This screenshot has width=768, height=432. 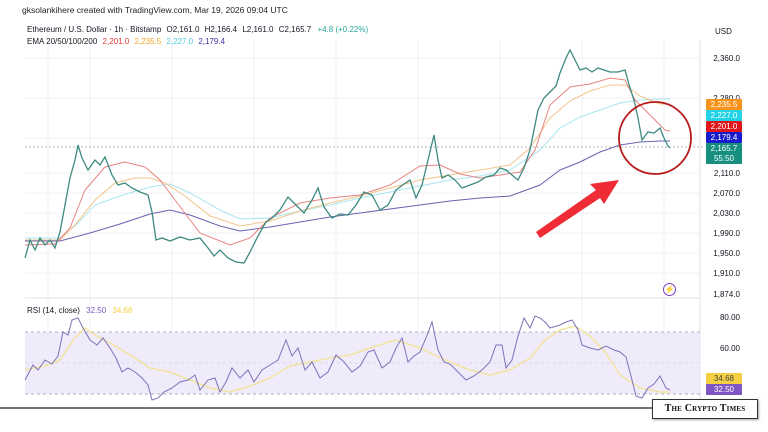 I want to click on ema-label: EMA 20/50/100/200, so click(x=62, y=41).